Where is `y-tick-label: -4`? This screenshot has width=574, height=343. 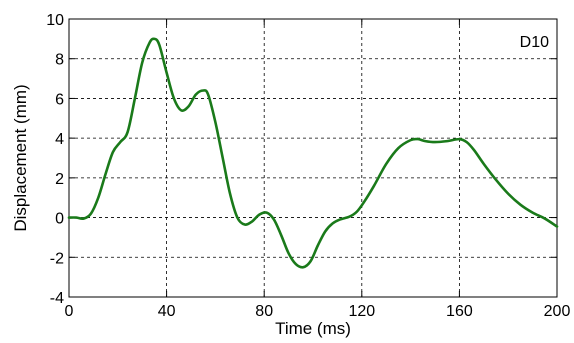
y-tick-label: -4 is located at coordinates (57, 298).